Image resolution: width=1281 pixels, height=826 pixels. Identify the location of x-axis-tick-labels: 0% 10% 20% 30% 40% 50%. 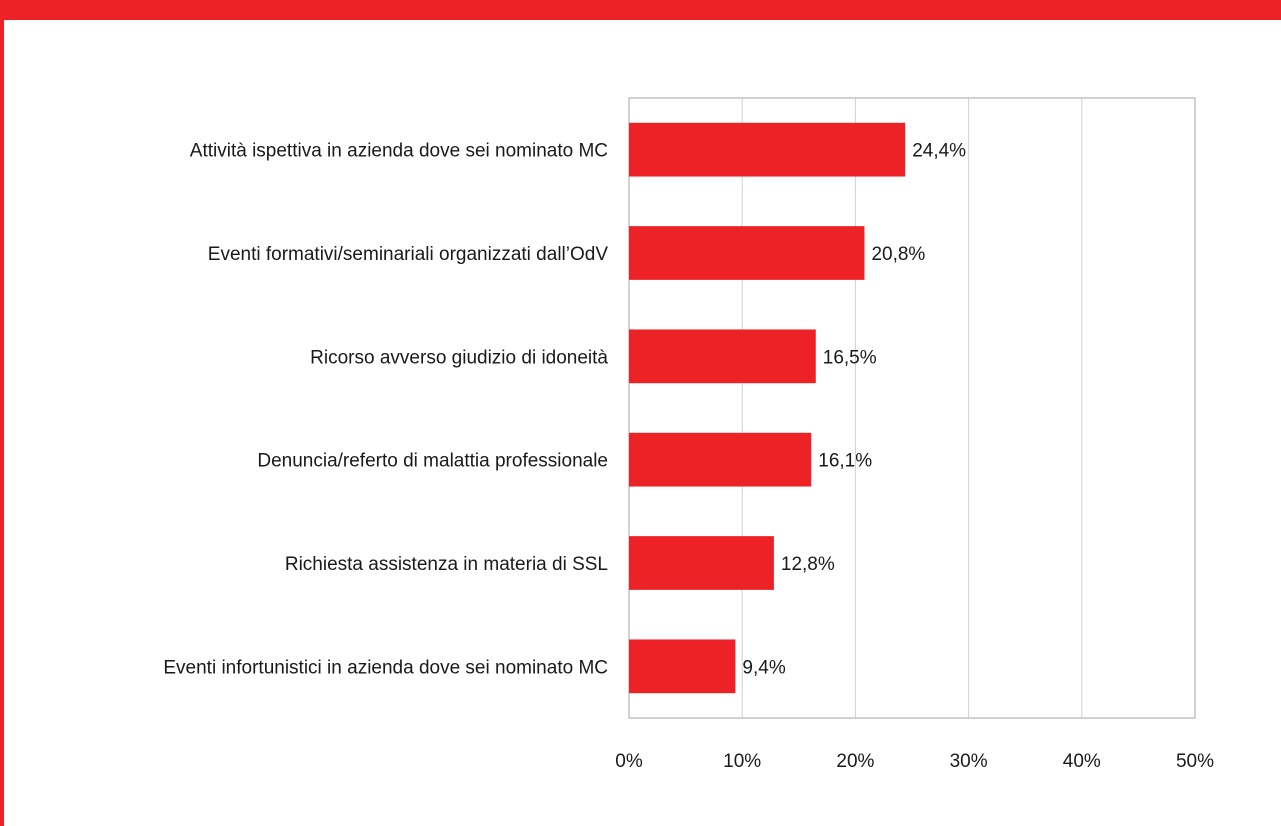
(914, 761).